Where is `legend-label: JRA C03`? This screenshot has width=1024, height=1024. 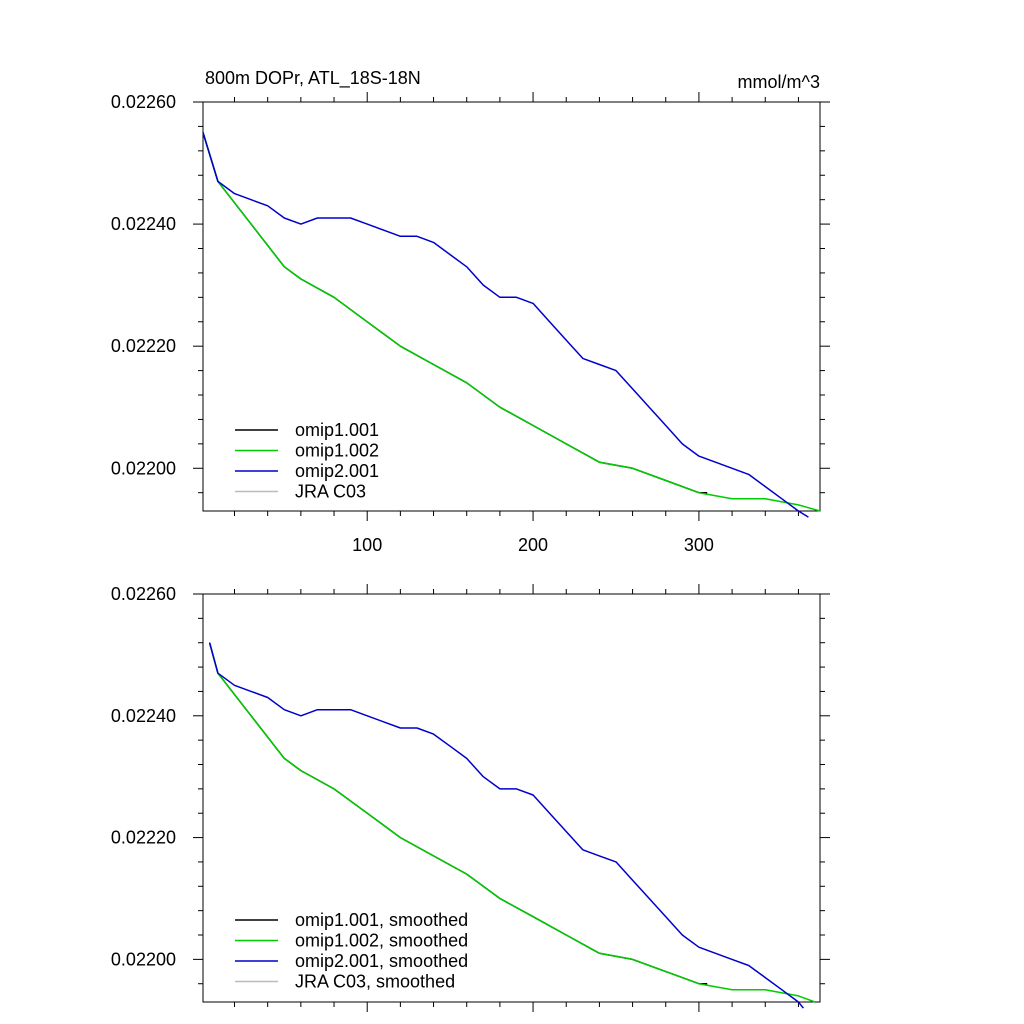 legend-label: JRA C03 is located at coordinates (330, 492).